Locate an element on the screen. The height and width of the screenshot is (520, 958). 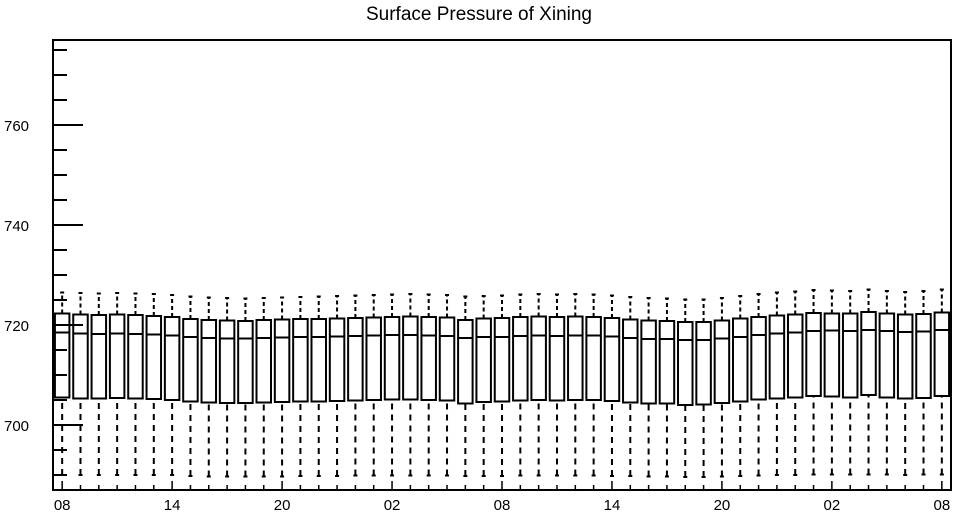
y-tick-label: 700 is located at coordinates (16, 426).